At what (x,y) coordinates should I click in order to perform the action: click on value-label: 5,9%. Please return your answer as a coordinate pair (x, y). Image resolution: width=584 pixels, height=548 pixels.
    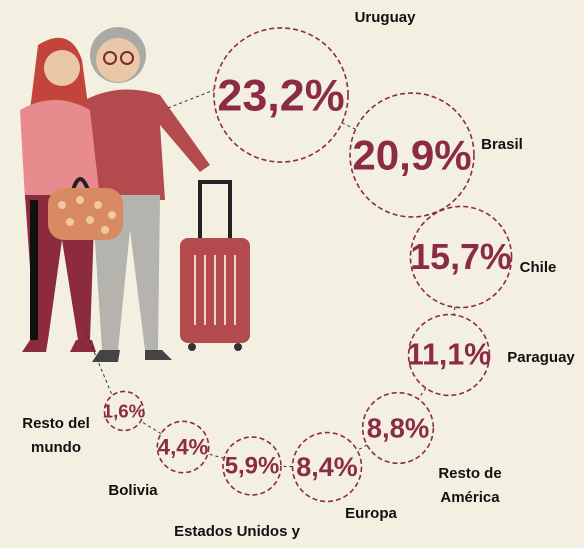
    Looking at the image, I should click on (252, 466).